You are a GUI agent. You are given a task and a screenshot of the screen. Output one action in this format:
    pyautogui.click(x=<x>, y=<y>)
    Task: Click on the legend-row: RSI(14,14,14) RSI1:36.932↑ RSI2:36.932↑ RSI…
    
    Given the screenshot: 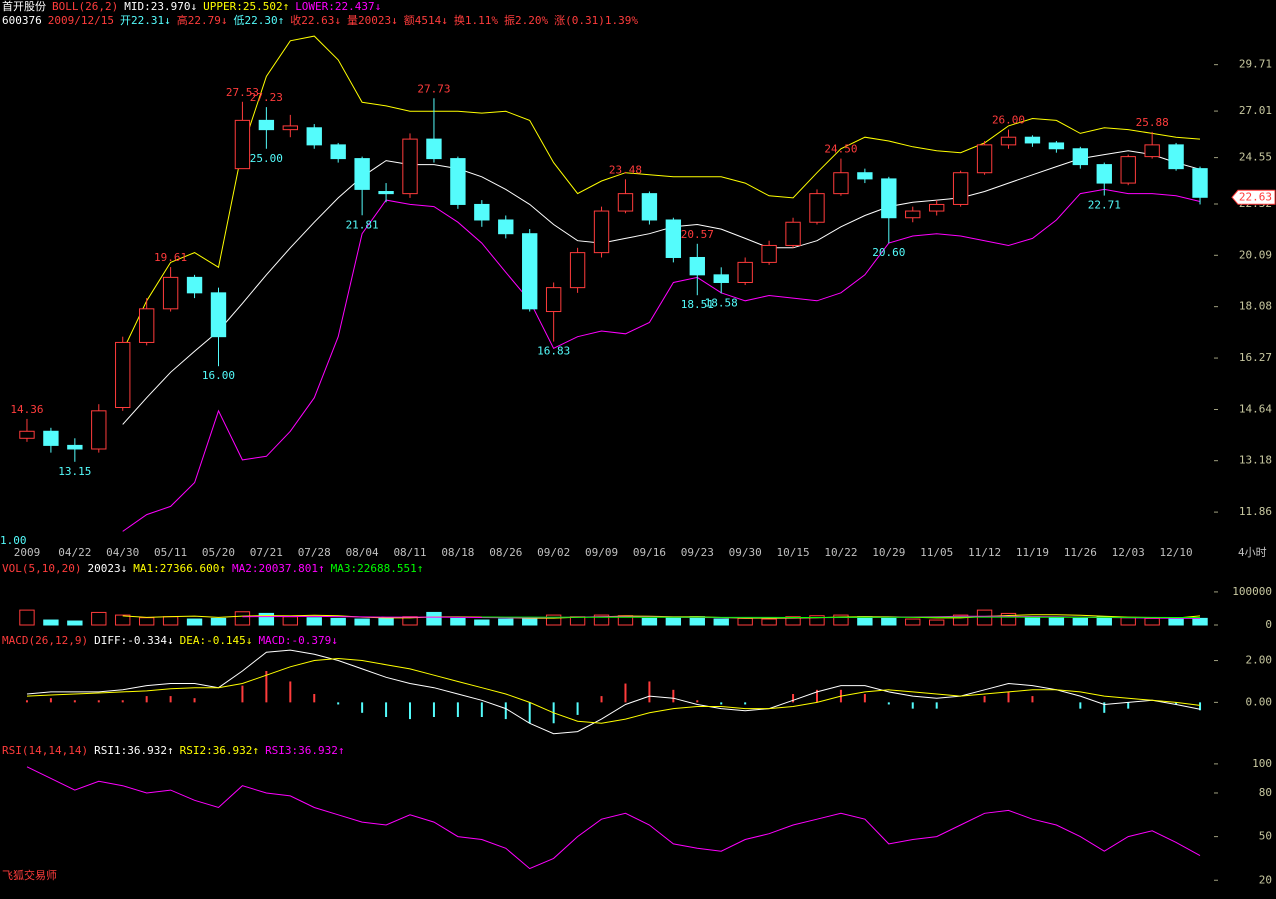 What is the action you would take?
    pyautogui.click(x=173, y=750)
    